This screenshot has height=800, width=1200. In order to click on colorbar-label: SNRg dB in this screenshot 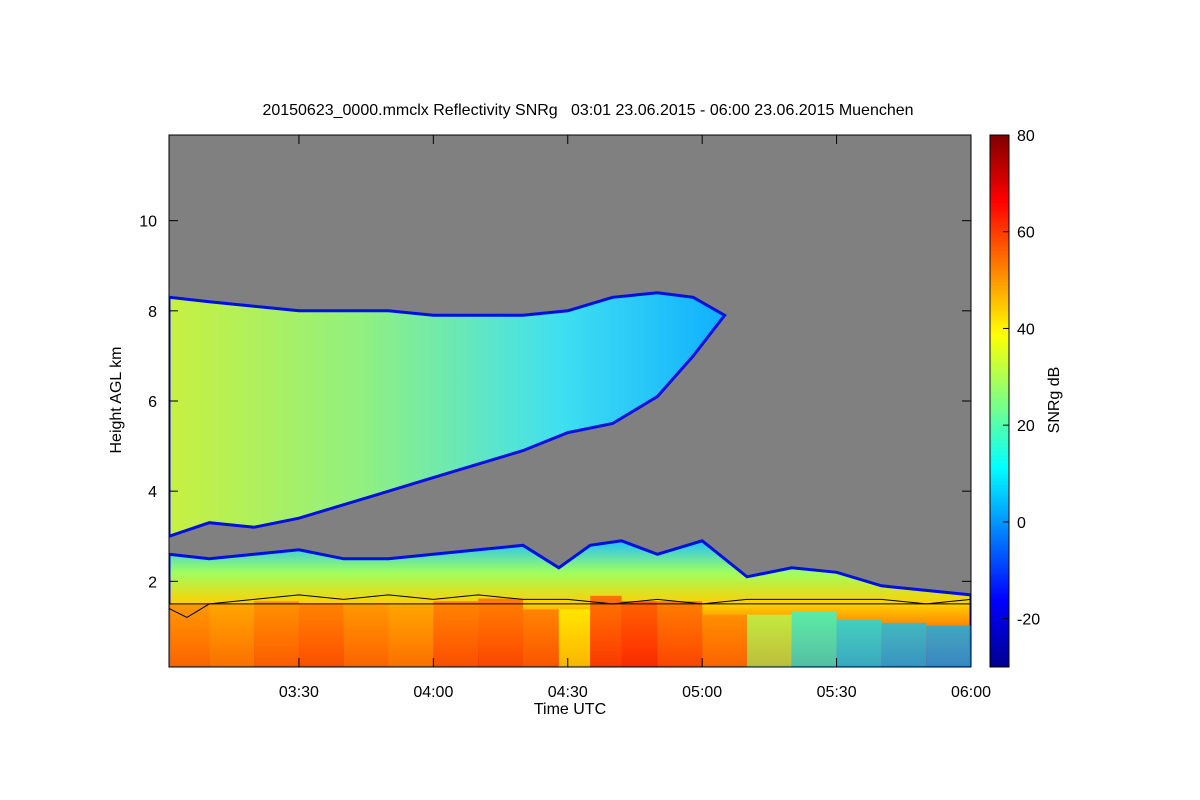, I will do `click(1054, 400)`.